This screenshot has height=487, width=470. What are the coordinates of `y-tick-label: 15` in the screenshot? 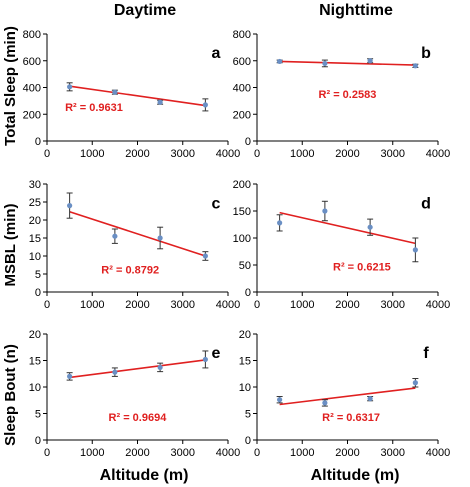 It's located at (35, 239).